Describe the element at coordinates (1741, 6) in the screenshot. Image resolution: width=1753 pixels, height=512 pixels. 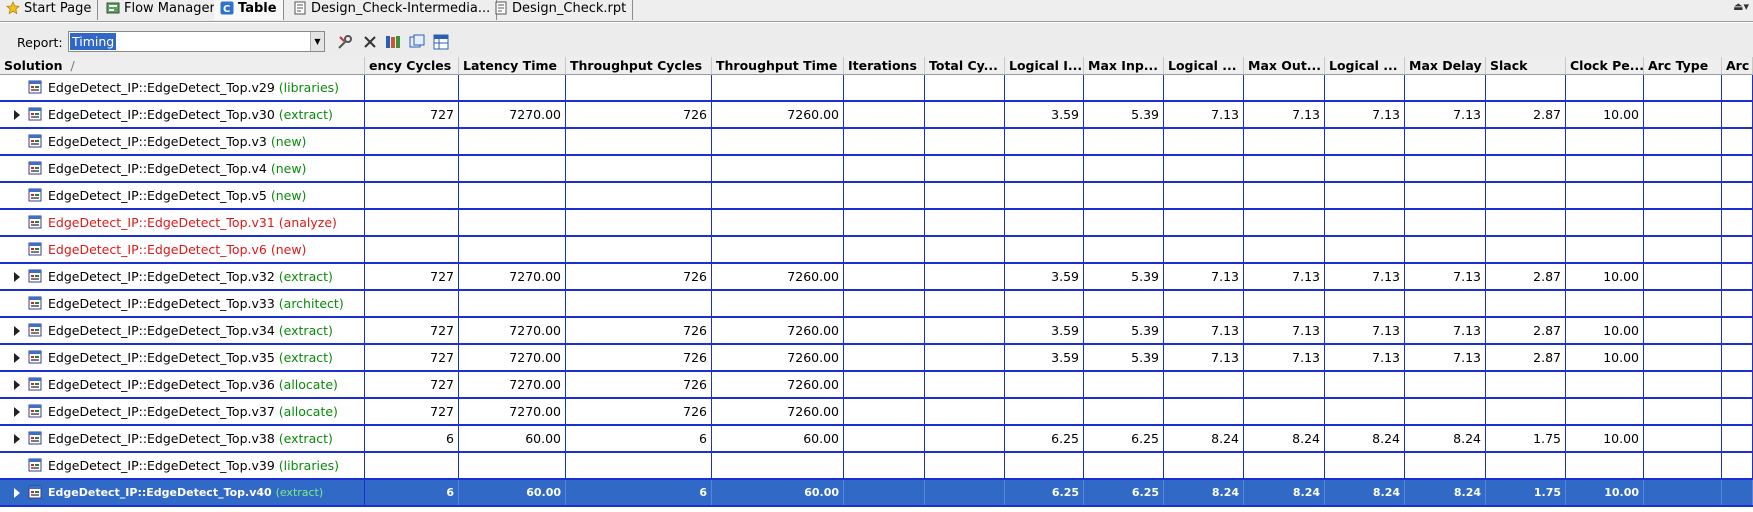
I see `tab-list-menu: ⏏▾` at that location.